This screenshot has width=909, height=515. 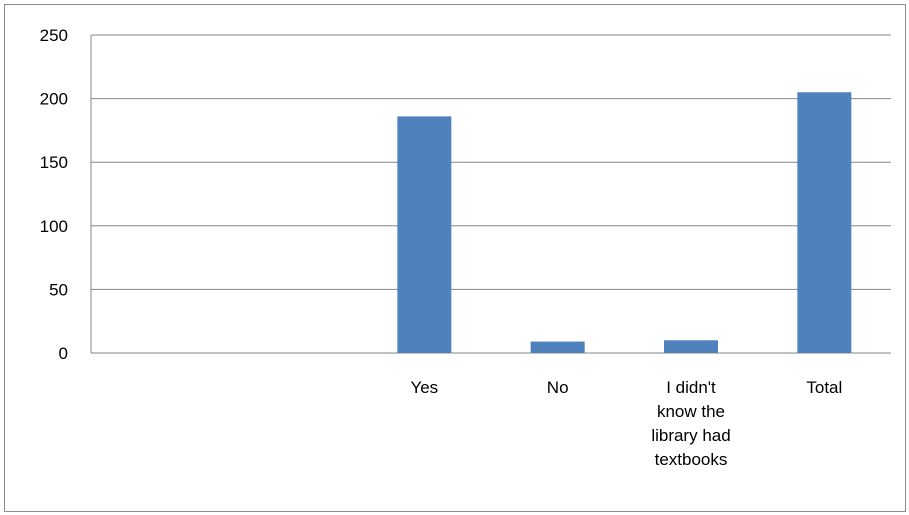 I want to click on y-tick-label: 100, so click(x=54, y=226).